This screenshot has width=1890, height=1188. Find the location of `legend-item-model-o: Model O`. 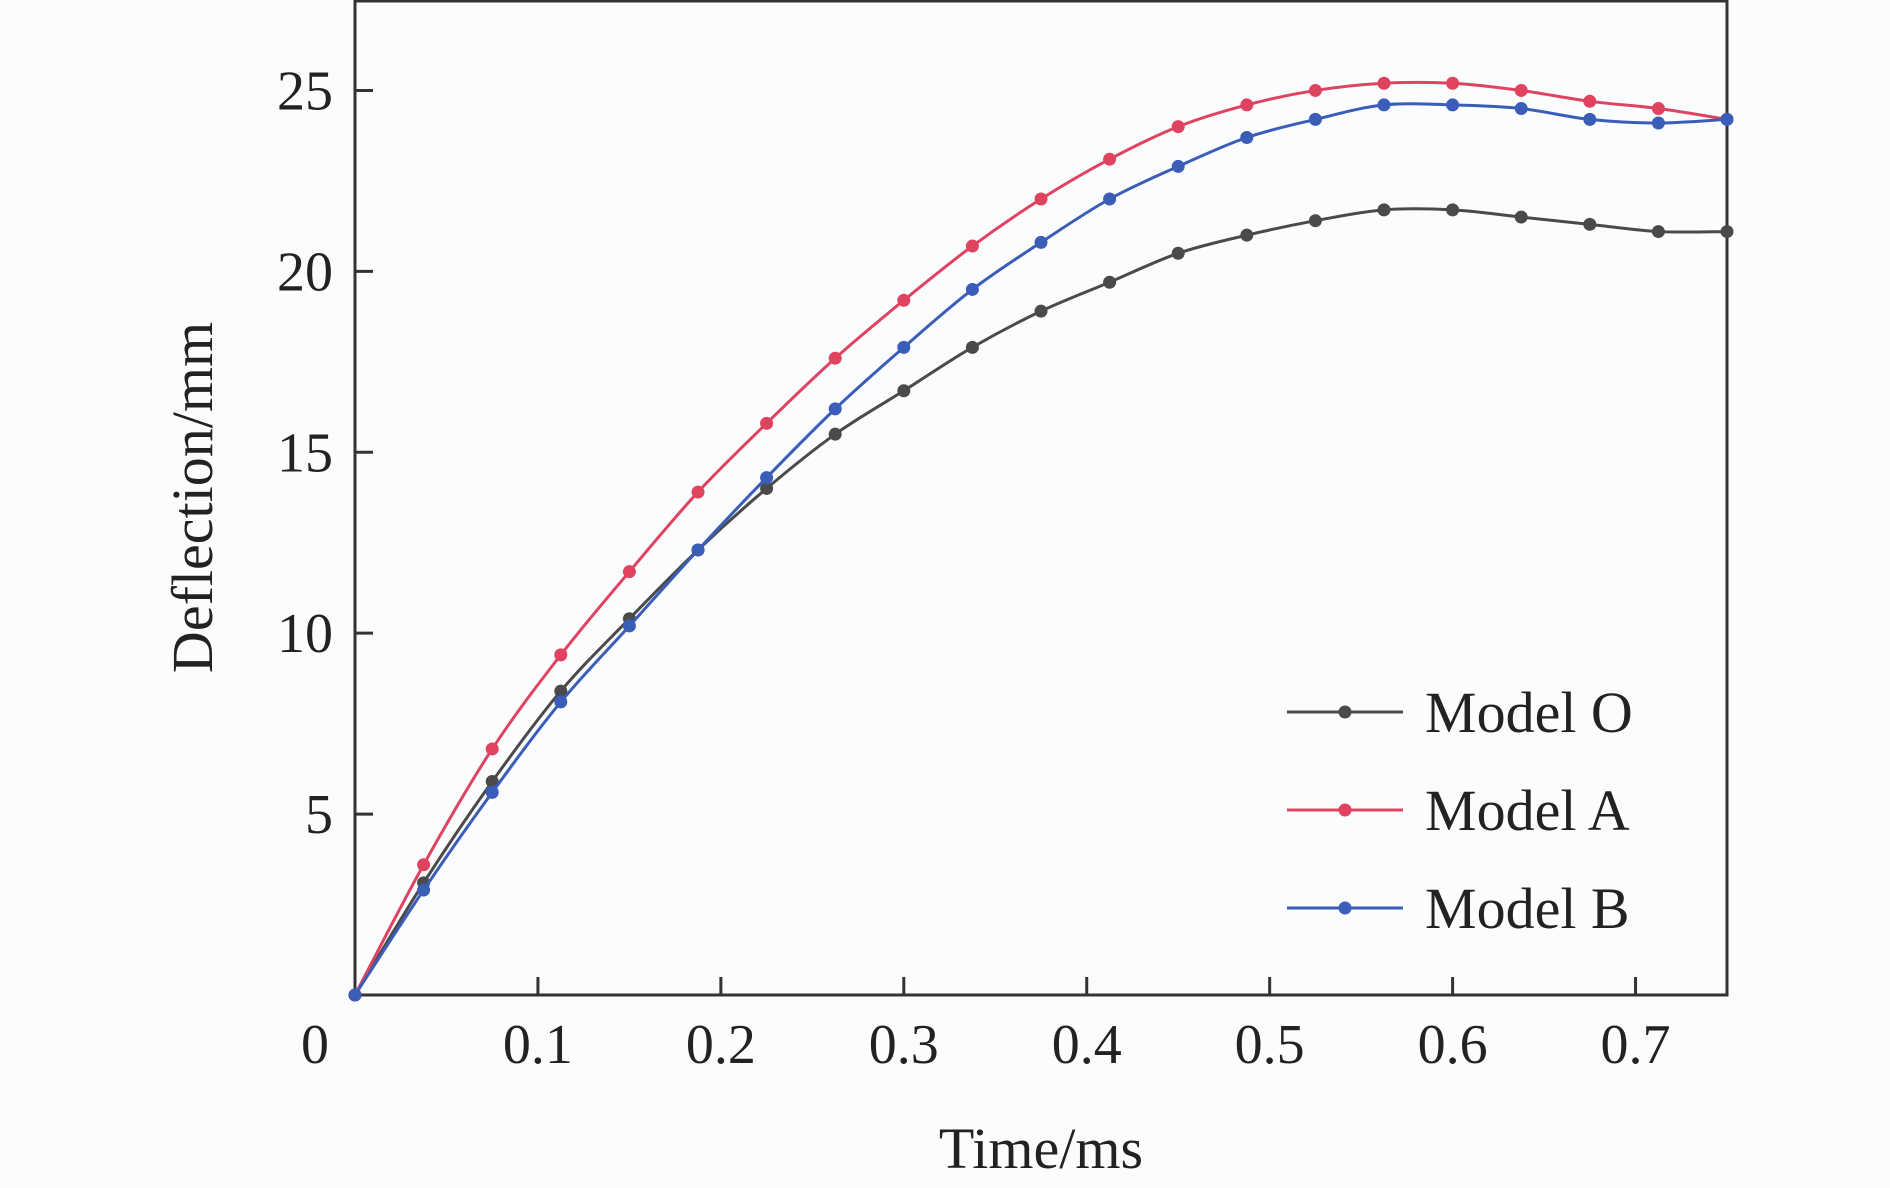

legend-item-model-o: Model O is located at coordinates (1460, 712).